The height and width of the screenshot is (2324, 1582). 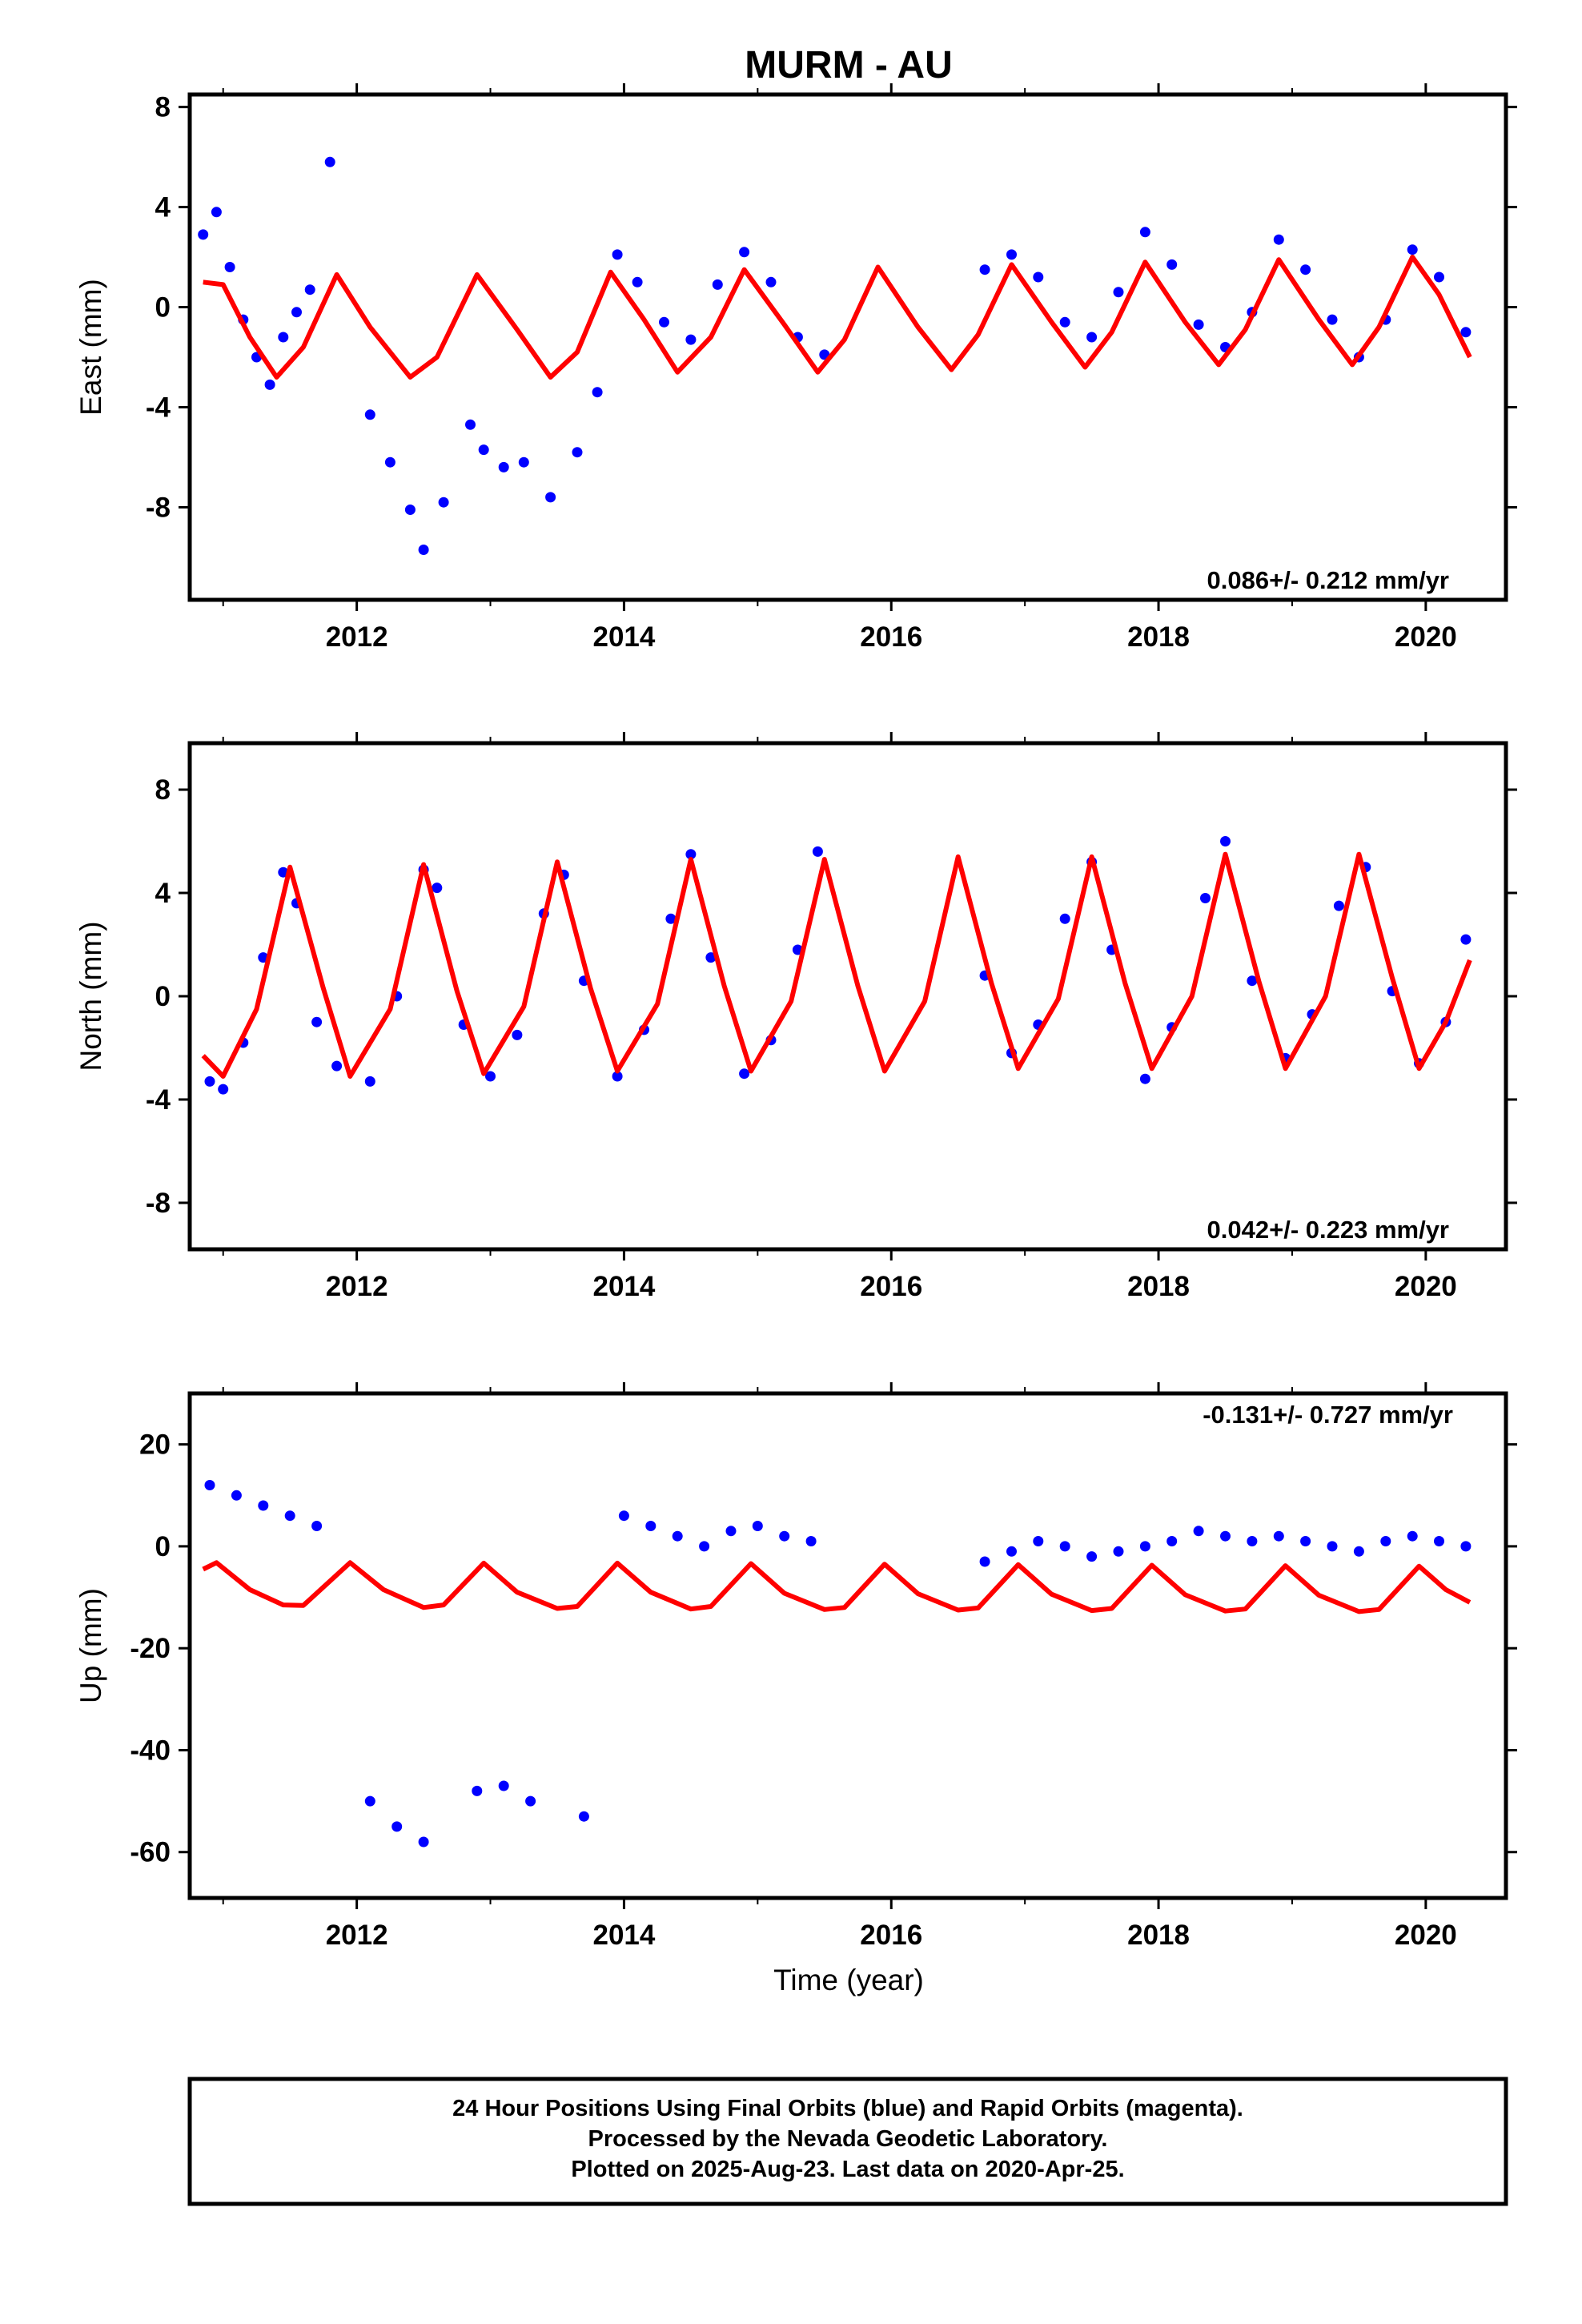 I want to click on up-y-tick-label: -40, so click(x=151, y=1750).